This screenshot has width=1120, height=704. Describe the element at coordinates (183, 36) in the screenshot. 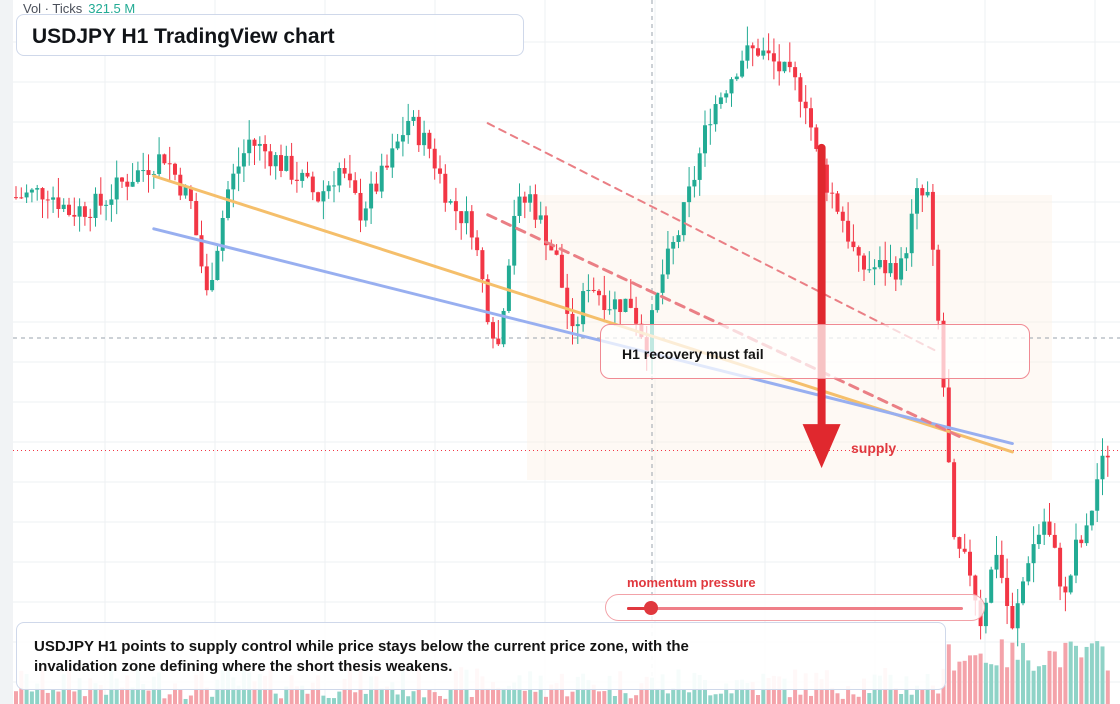

I see `chart-title: USDJPY H1 TradingView chart` at that location.